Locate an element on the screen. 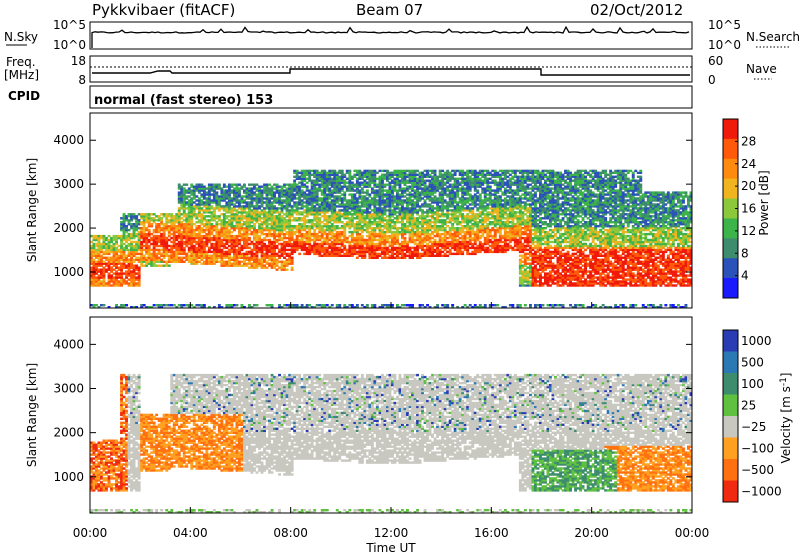  plot-title: Pykkvibaer (fitACF) is located at coordinates (163, 10).